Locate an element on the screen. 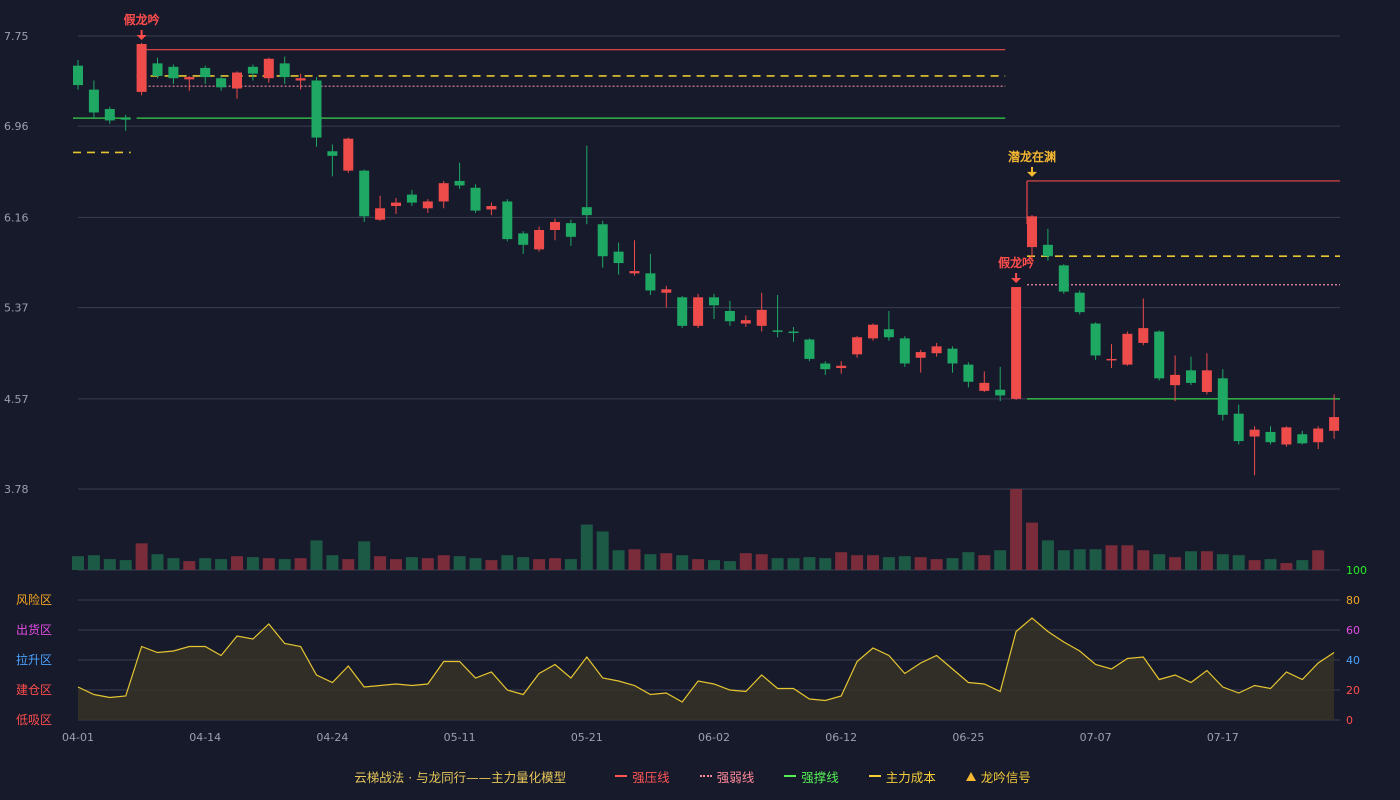  x-tick-label: 05-21 is located at coordinates (587, 737).